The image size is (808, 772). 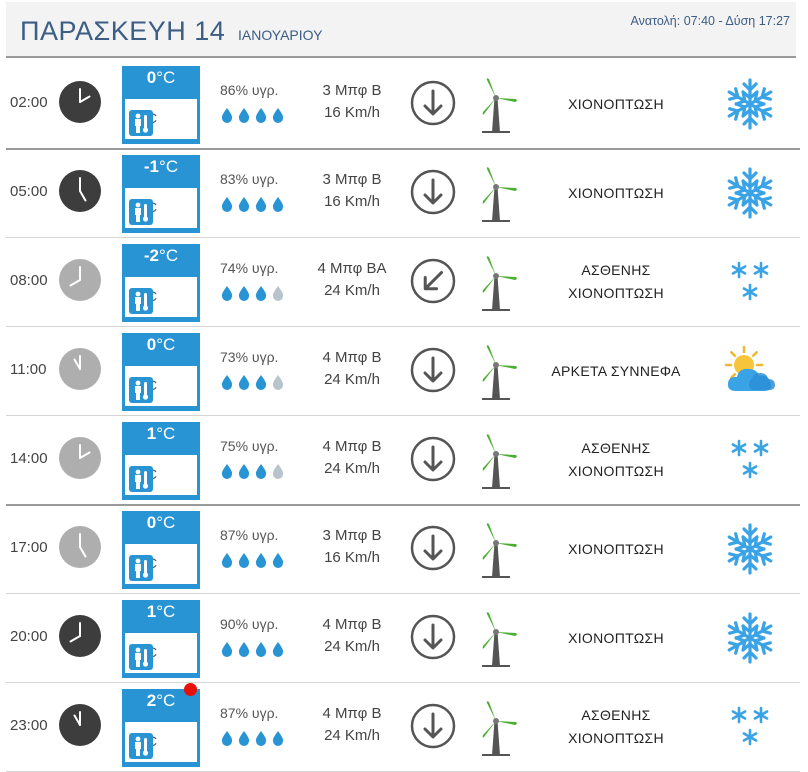 I want to click on temperature-box: 1°C -5°C, so click(x=161, y=461).